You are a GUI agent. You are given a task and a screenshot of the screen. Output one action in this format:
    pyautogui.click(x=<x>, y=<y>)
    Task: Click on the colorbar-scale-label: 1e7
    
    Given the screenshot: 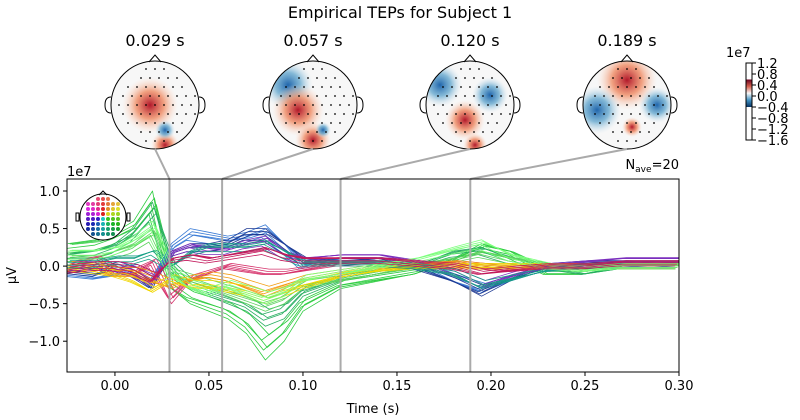 What is the action you would take?
    pyautogui.click(x=738, y=53)
    